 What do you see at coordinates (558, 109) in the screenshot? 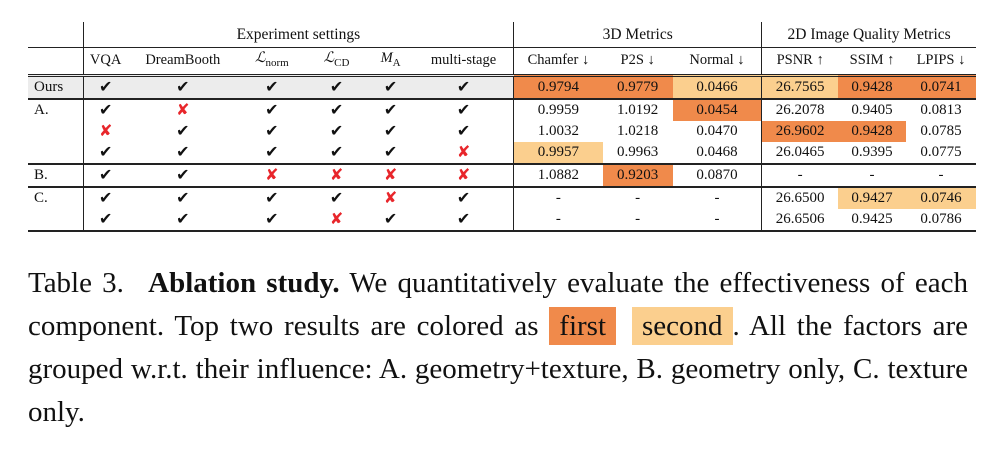
I see `metric-cell-chamfer: 0.9959` at bounding box center [558, 109].